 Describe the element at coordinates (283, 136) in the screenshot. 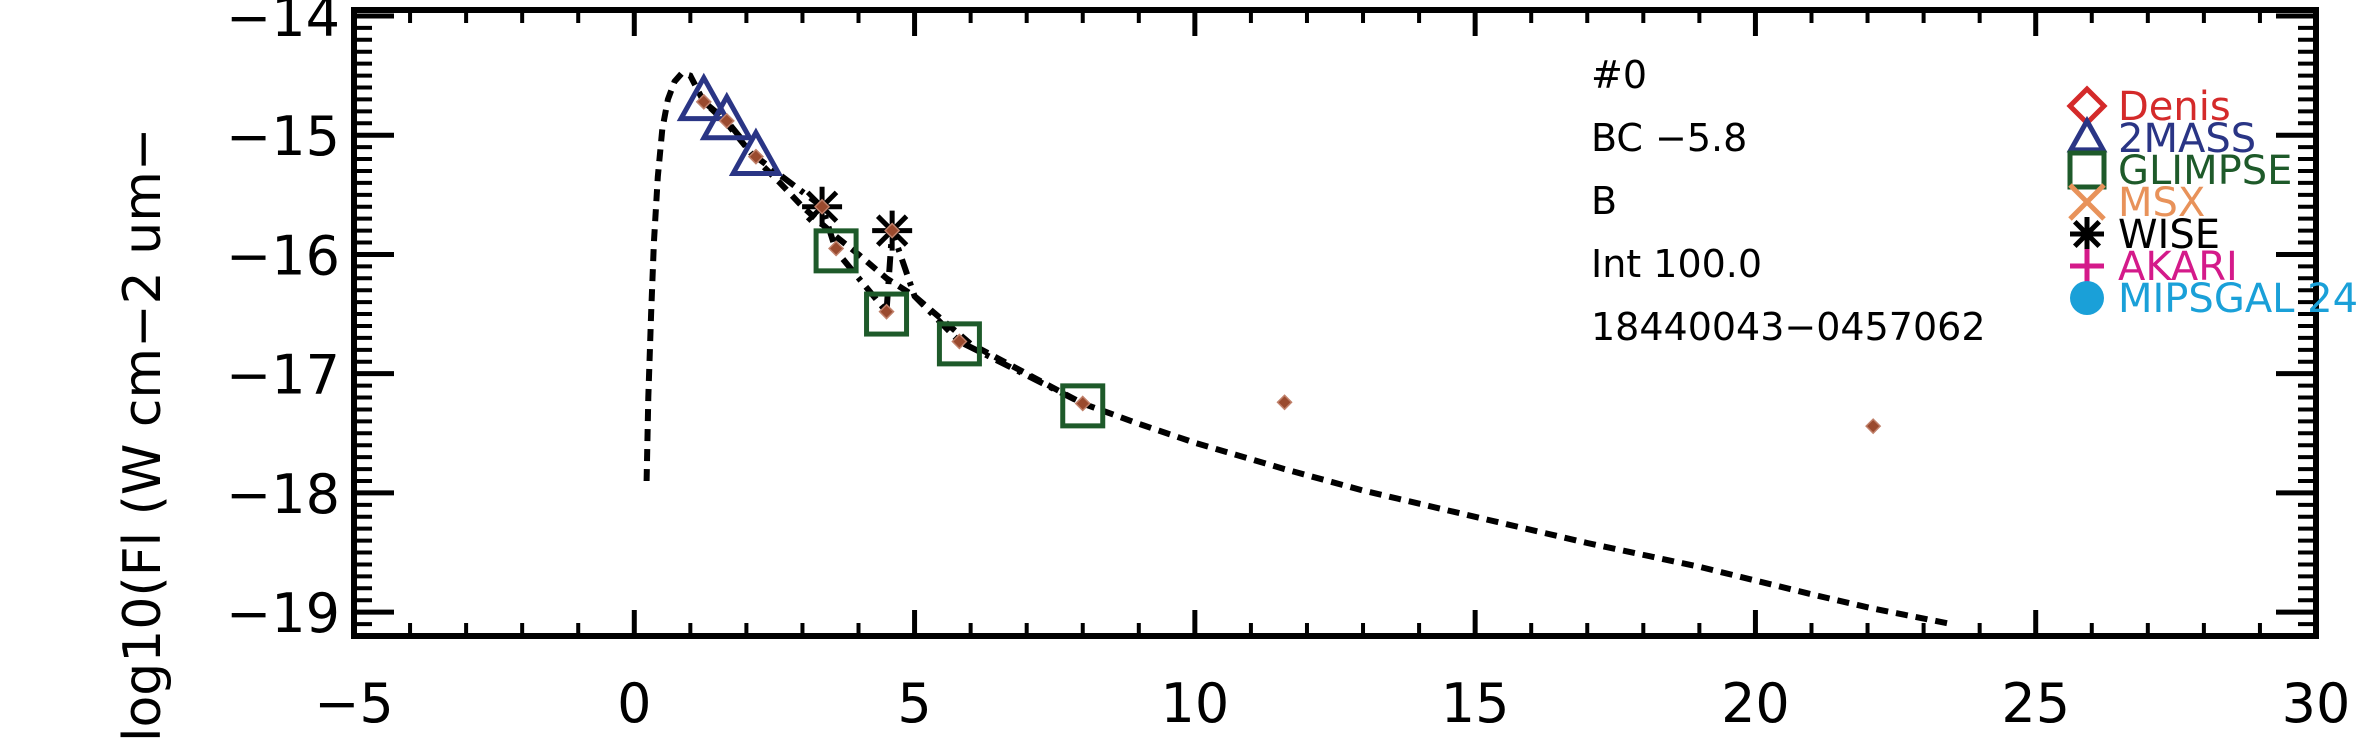

I see `y-tick-label: −15` at that location.